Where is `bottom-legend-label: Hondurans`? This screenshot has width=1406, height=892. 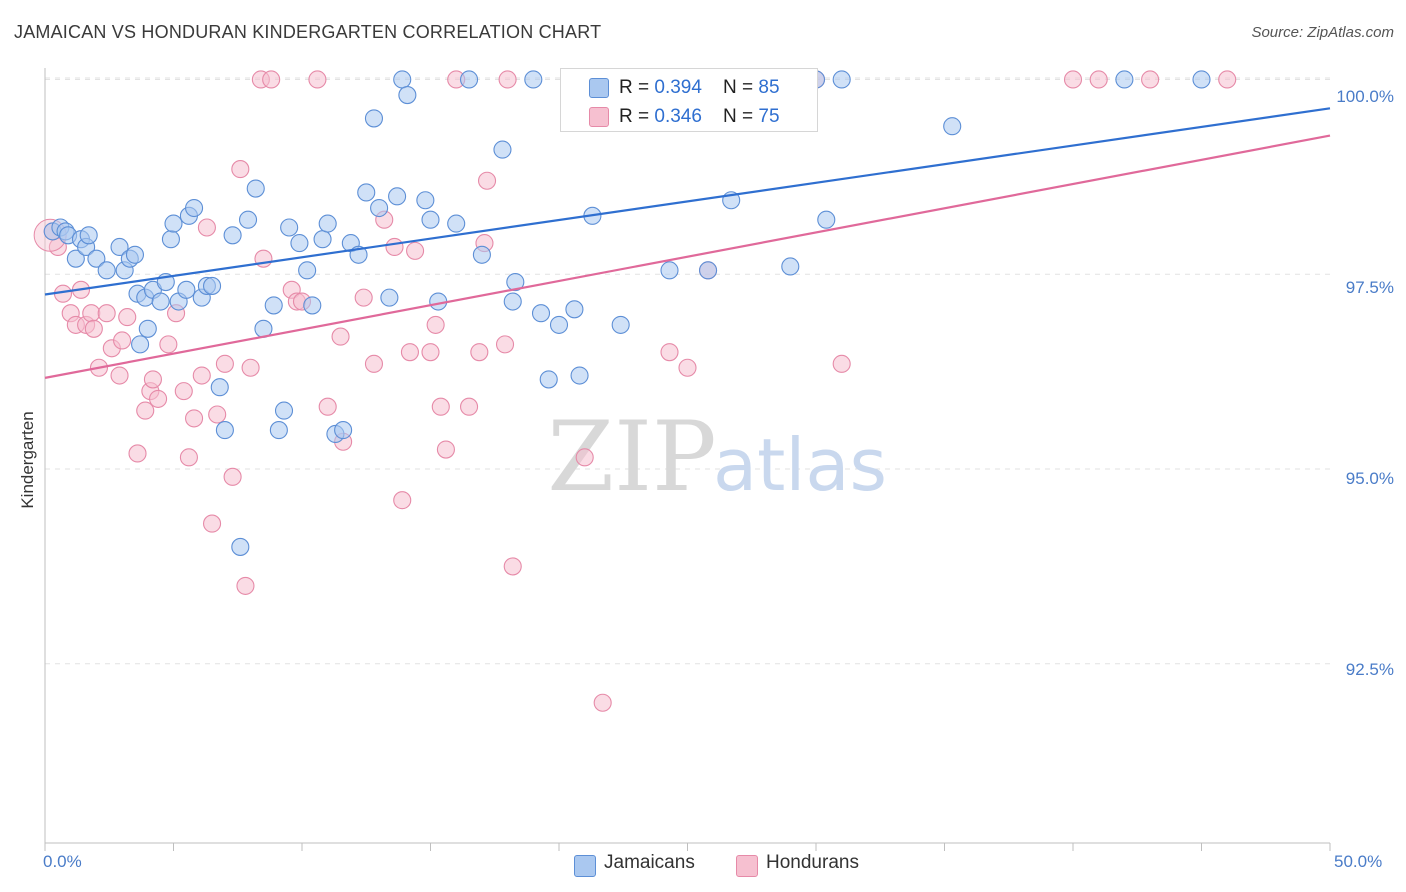
bottom-legend-label: Hondurans is located at coordinates (812, 862).